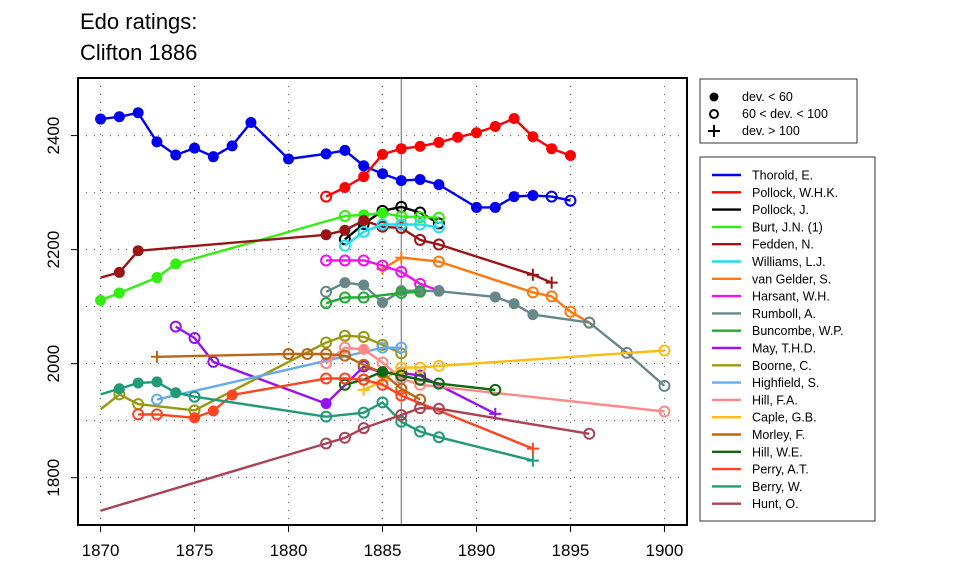 Image resolution: width=960 pixels, height=576 pixels. I want to click on legend-label: May, T.H.D., so click(784, 349).